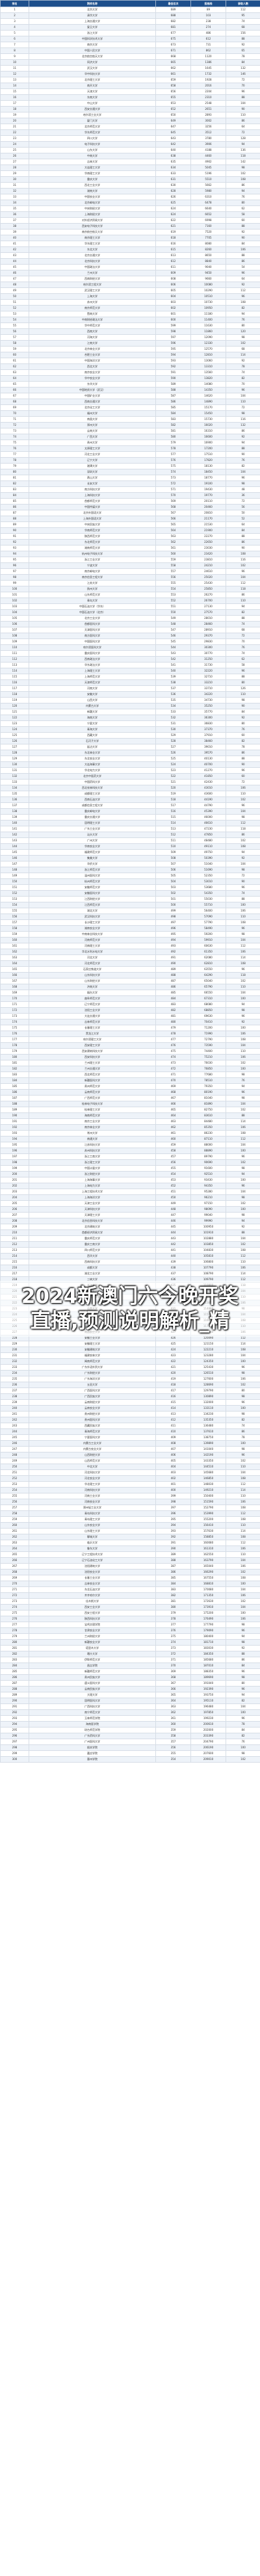  What do you see at coordinates (208, 1174) in the screenshot?
I see `cell-score-line: 92510` at bounding box center [208, 1174].